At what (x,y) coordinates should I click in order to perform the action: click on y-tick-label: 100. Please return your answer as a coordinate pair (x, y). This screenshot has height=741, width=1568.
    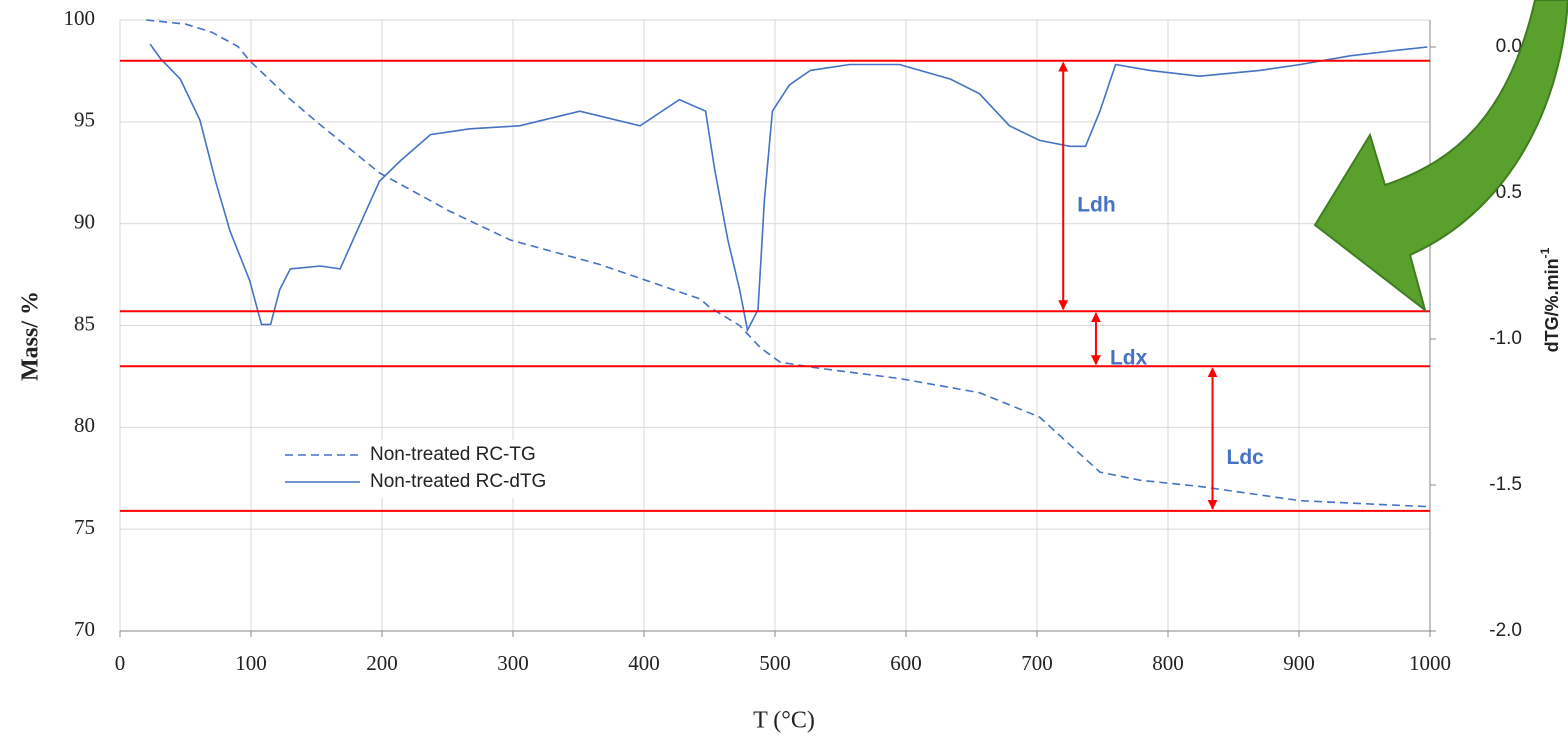
    Looking at the image, I should click on (80, 18).